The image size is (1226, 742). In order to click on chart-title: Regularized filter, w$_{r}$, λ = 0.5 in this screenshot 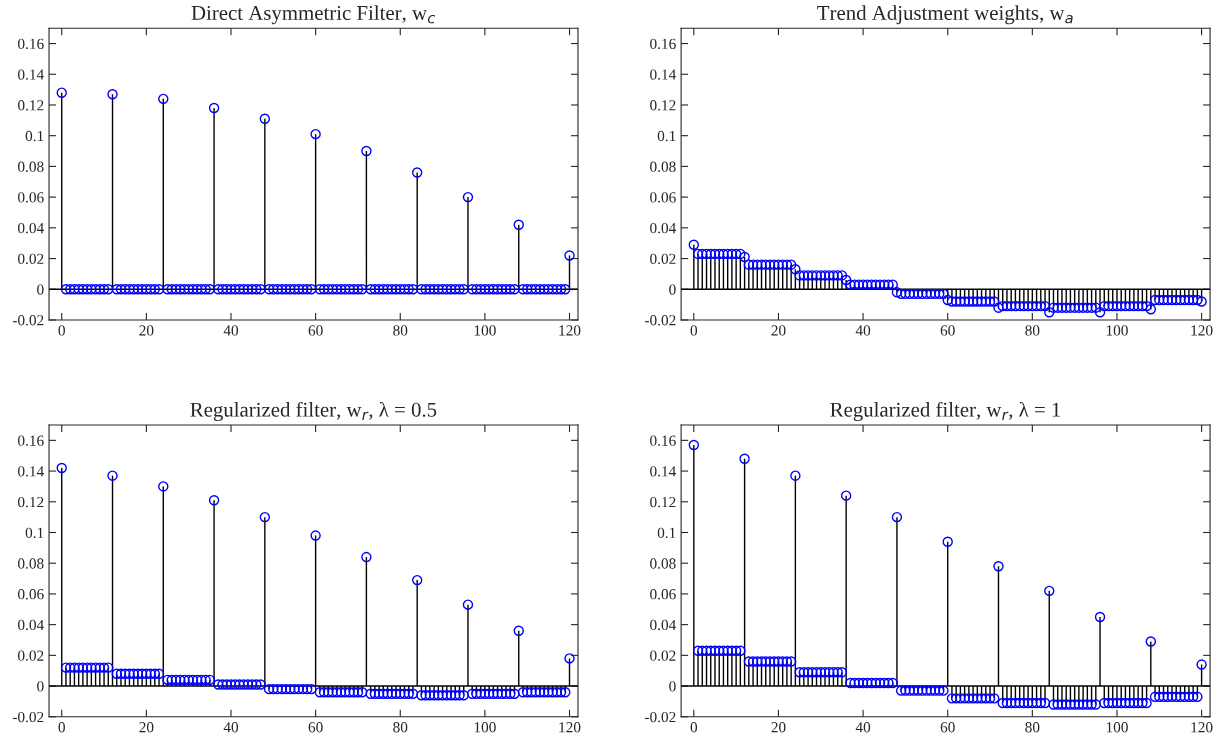, I will do `click(313, 411)`.